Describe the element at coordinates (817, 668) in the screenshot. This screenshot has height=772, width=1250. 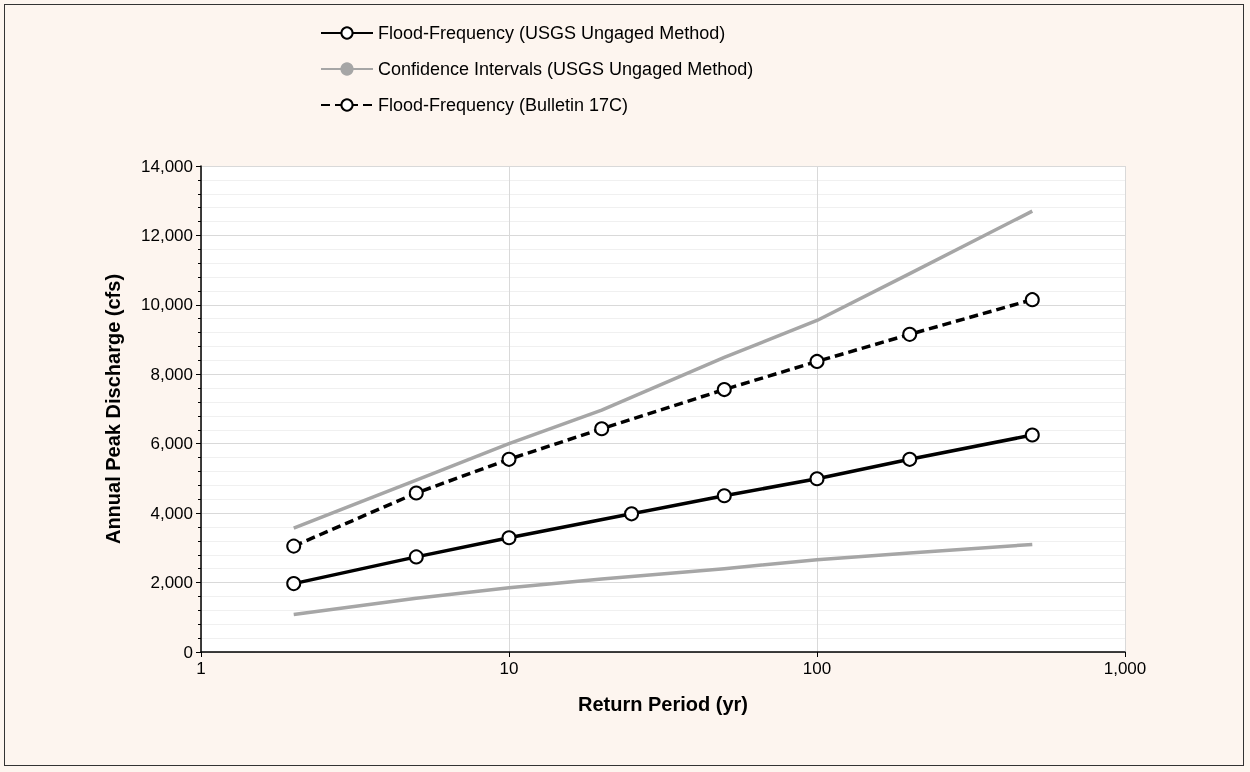
I see `x-tick-label: 100` at that location.